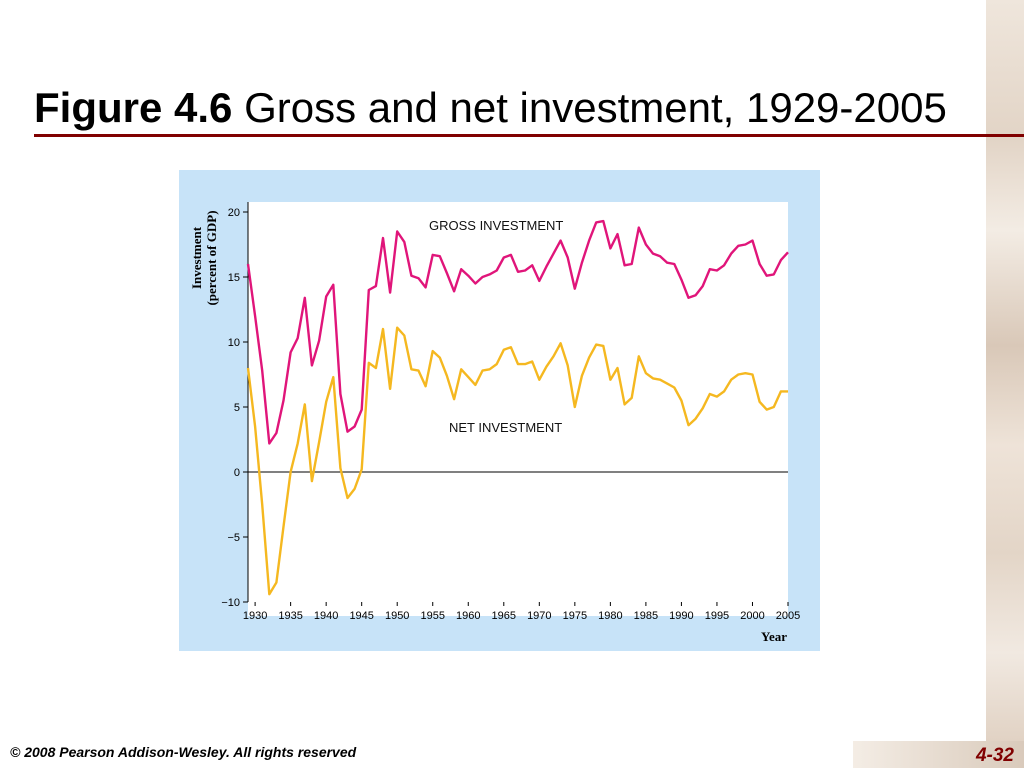 Image resolution: width=1024 pixels, height=768 pixels. I want to click on marble-border, so click(1005, 384).